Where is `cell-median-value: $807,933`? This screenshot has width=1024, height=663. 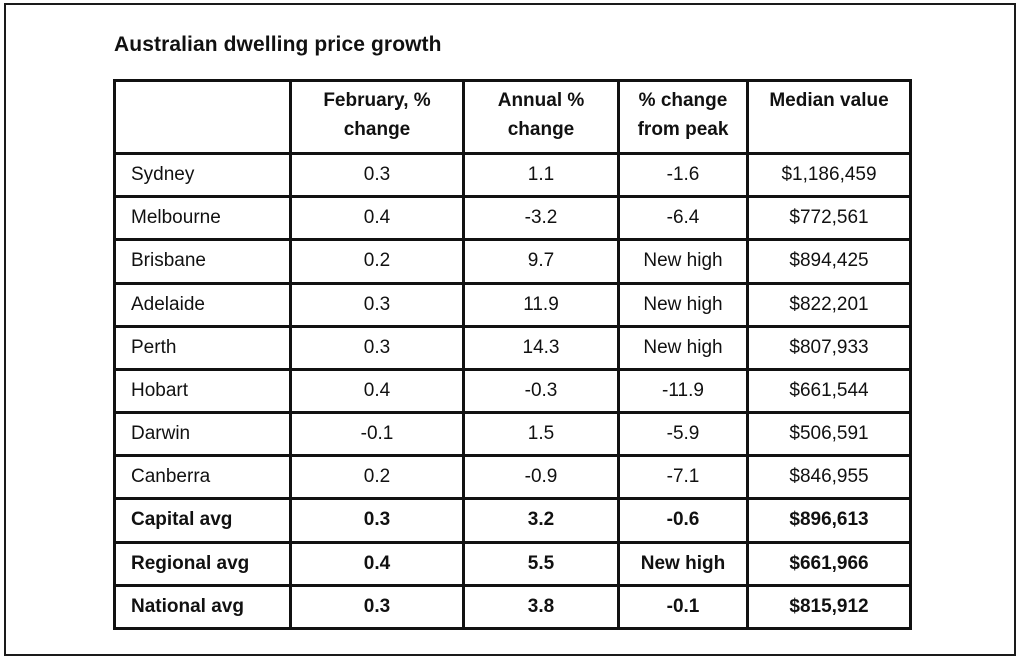
cell-median-value: $807,933 is located at coordinates (829, 347).